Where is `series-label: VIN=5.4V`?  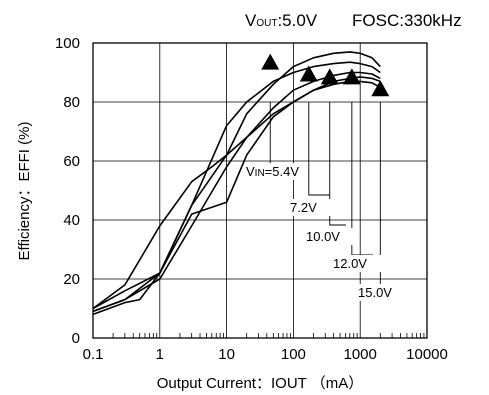
series-label: VIN=5.4V is located at coordinates (272, 171).